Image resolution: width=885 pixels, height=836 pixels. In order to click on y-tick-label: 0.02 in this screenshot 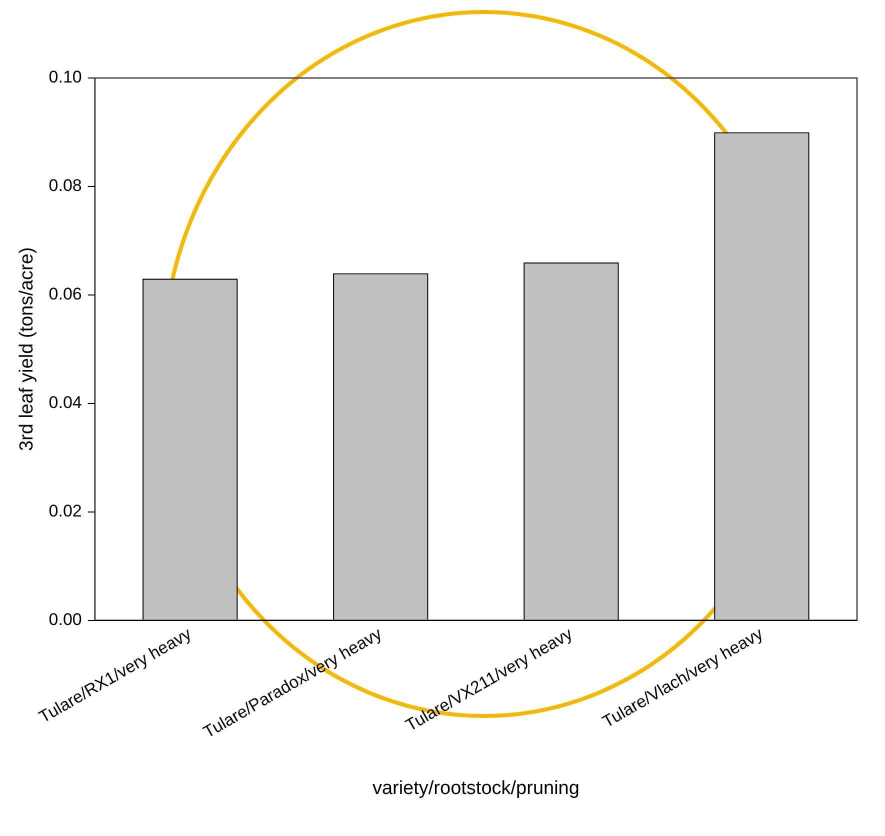, I will do `click(65, 511)`.